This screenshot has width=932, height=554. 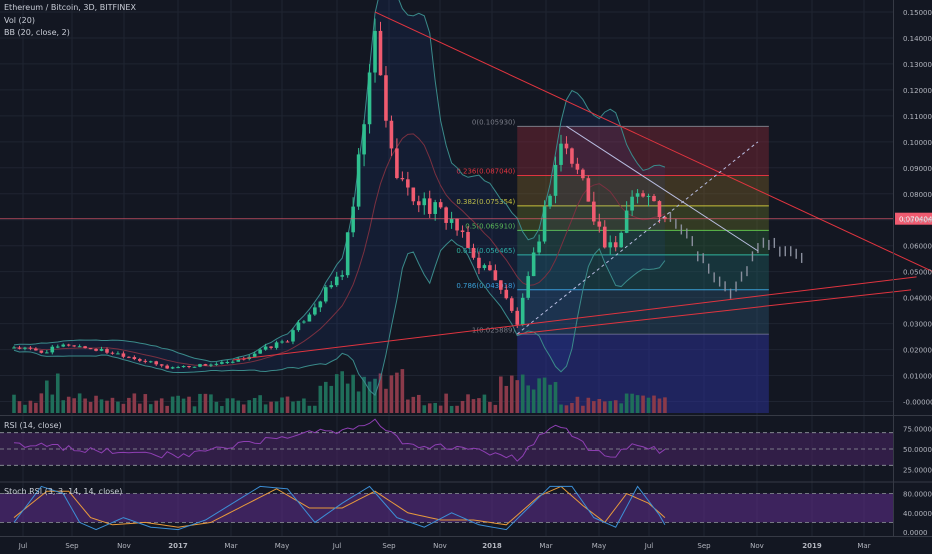 I want to click on bollinger-legend: BB (20, close, 2), so click(x=37, y=32).